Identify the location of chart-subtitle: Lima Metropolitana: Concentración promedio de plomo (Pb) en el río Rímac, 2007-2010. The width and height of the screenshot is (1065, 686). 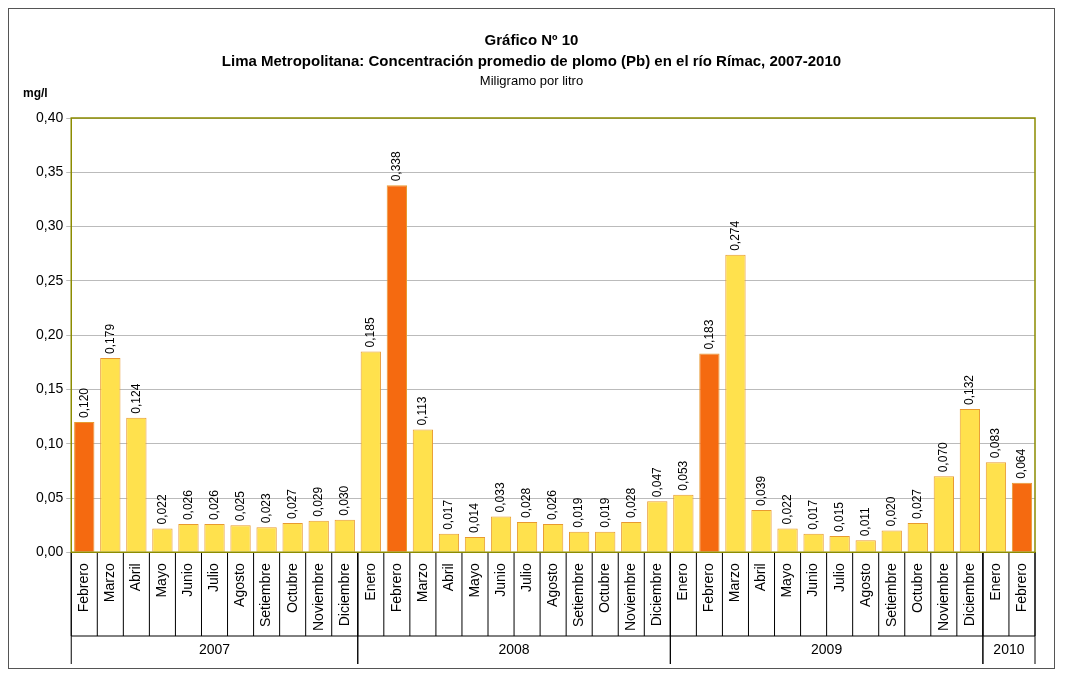
(531, 60).